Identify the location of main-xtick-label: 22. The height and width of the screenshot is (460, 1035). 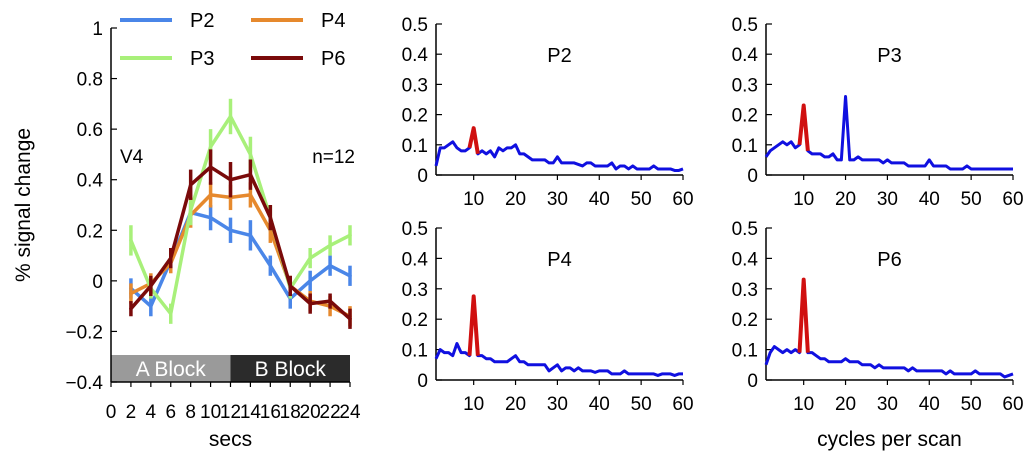
(330, 412).